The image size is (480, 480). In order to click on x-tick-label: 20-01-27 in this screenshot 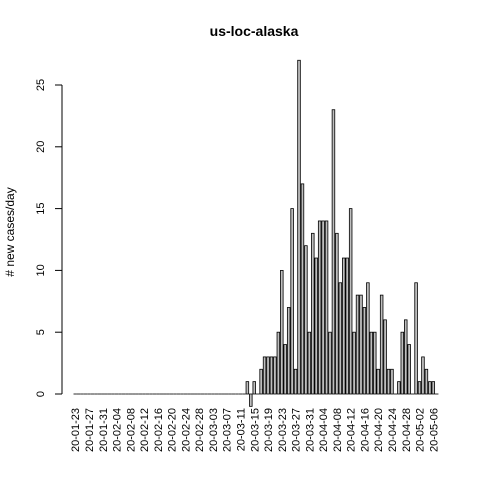, I will do `click(90, 430)`.